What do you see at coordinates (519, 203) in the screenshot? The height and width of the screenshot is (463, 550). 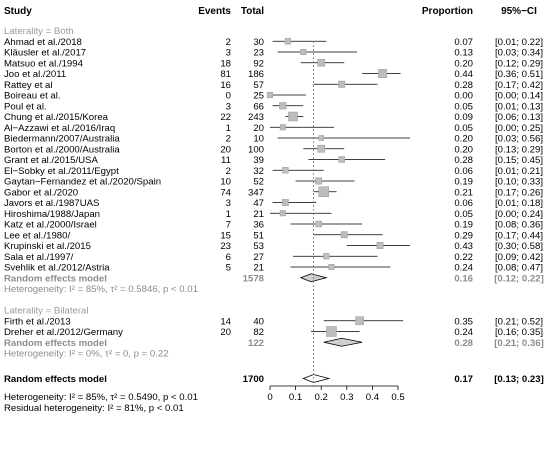 I see `study-ci: [0.01; 0.18]` at bounding box center [519, 203].